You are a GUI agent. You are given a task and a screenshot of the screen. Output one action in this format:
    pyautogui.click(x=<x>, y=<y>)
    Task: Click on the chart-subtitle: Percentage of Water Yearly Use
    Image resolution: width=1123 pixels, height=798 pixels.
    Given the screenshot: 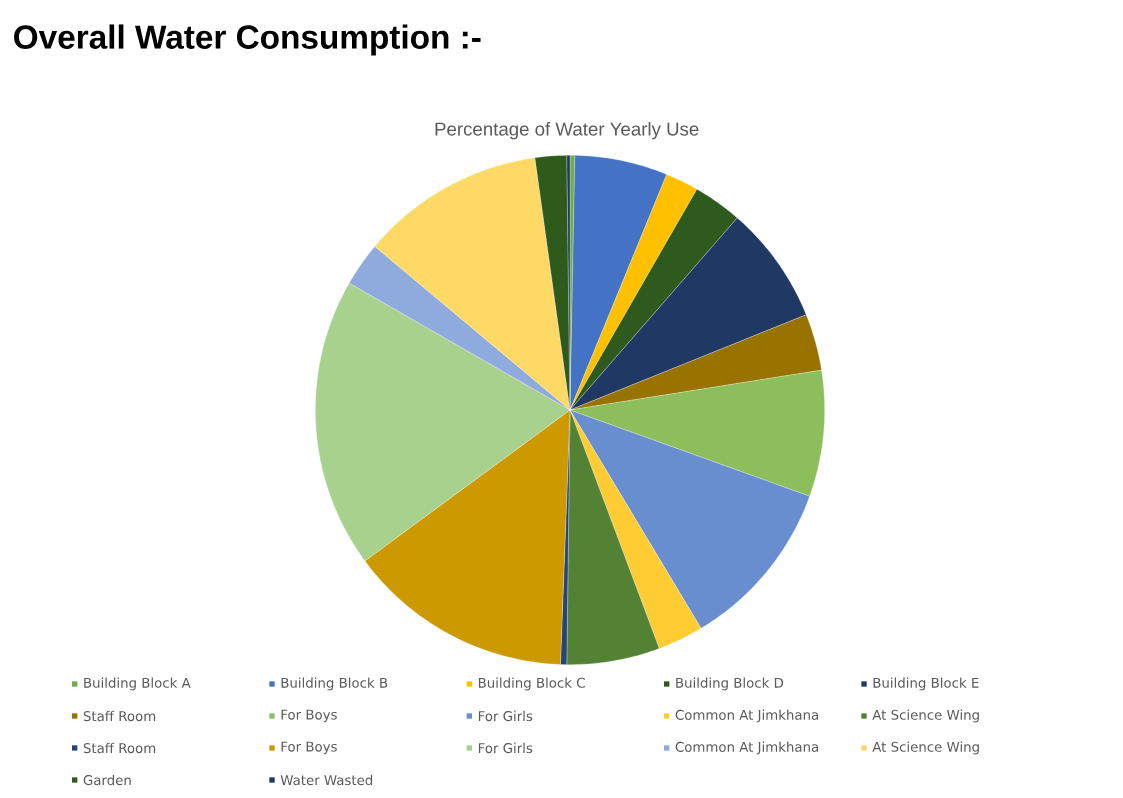 What is the action you would take?
    pyautogui.click(x=567, y=130)
    